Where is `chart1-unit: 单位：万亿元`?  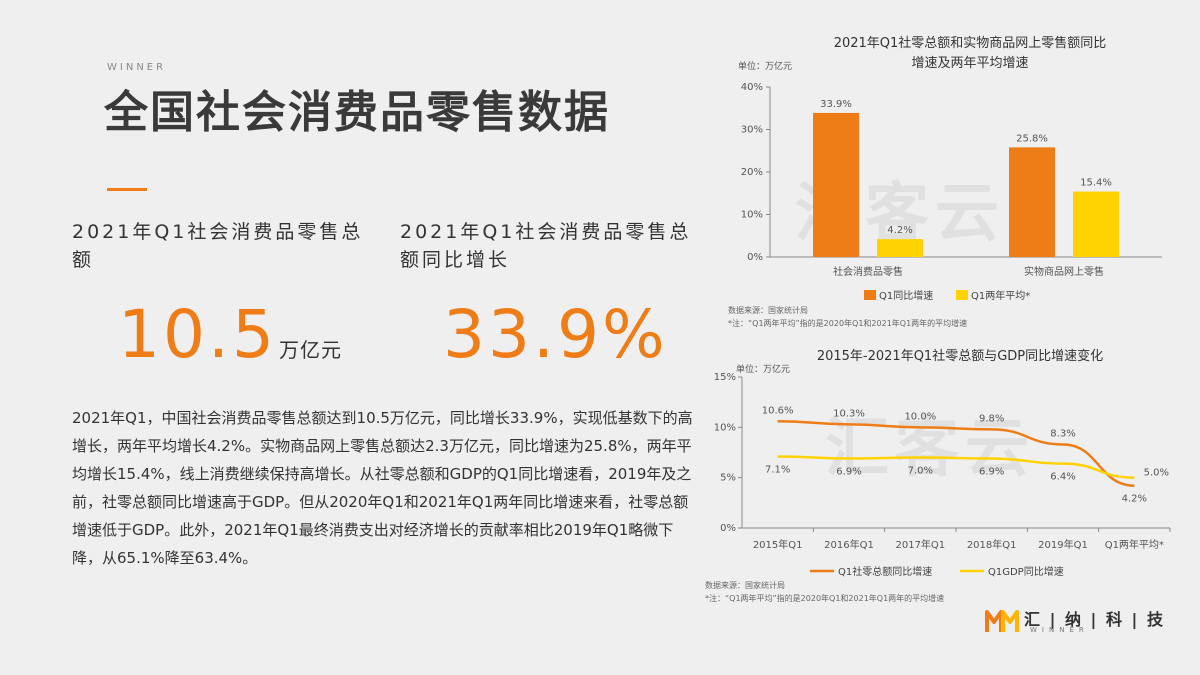 chart1-unit: 单位：万亿元 is located at coordinates (765, 66).